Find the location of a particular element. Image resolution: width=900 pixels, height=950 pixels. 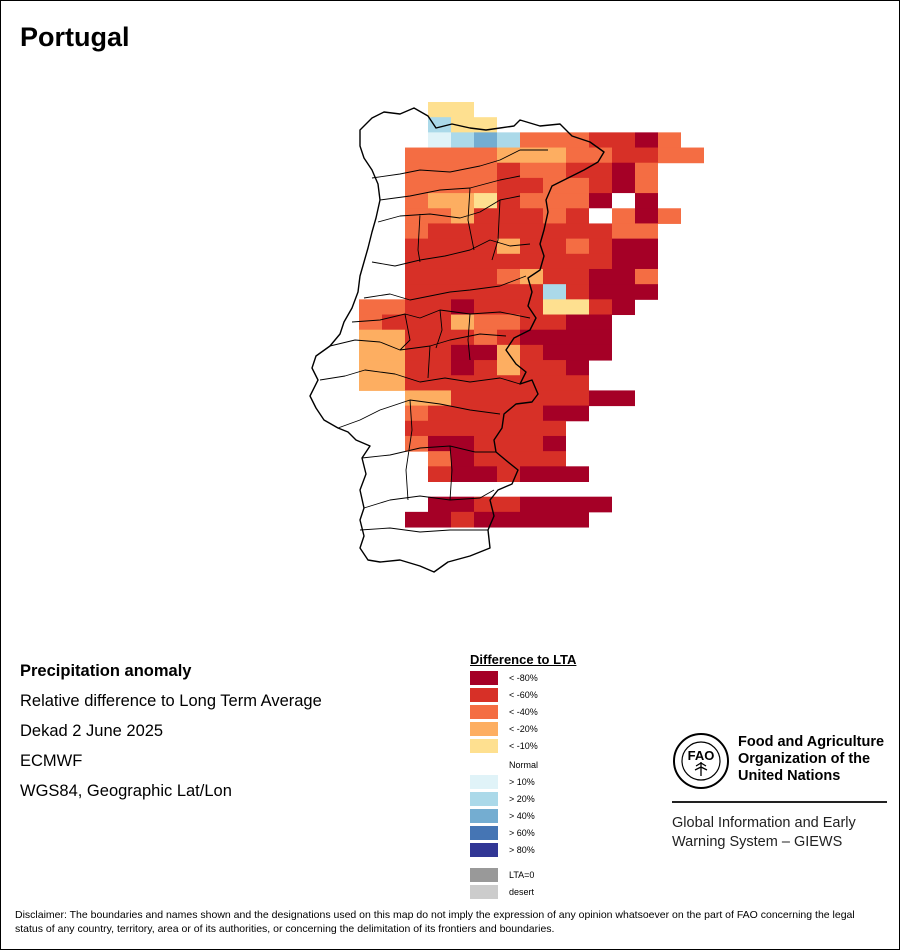

fao-divider is located at coordinates (779, 802).